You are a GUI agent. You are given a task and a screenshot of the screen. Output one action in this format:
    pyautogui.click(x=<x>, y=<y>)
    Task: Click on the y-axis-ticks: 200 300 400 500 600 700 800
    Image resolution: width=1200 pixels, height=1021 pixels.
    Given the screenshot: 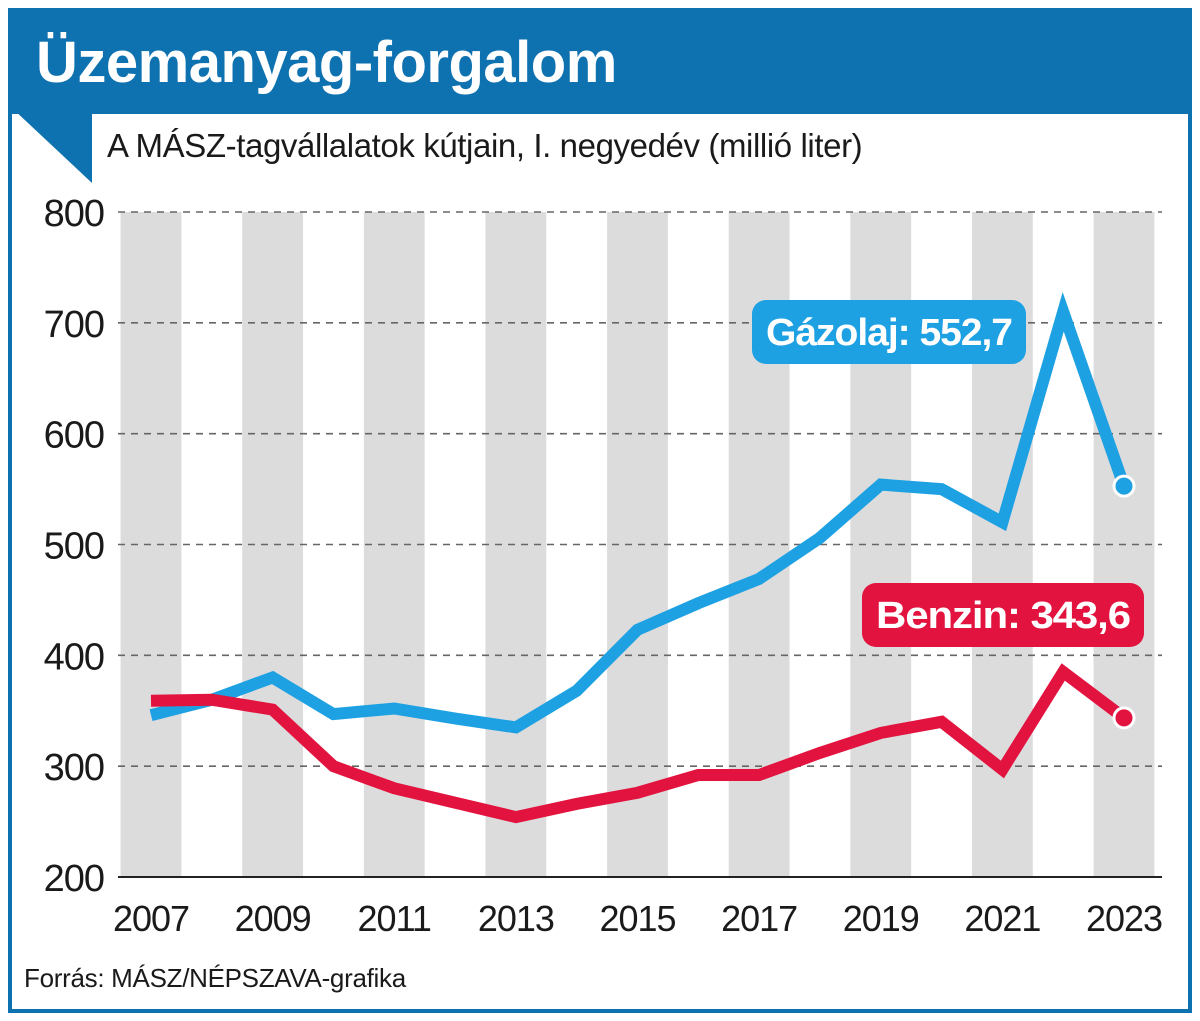 What is the action you would take?
    pyautogui.click(x=74, y=546)
    